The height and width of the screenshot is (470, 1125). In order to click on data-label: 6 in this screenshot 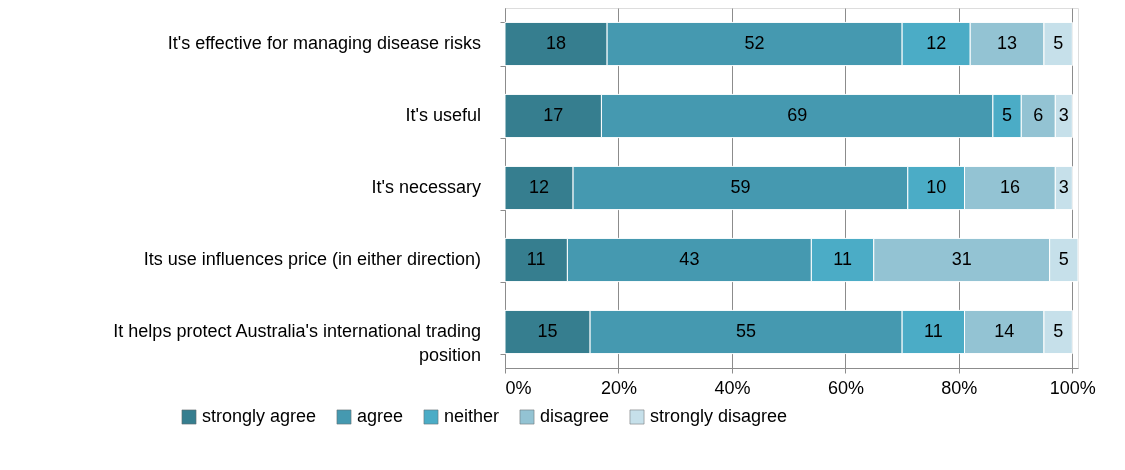, I will do `click(1038, 115)`.